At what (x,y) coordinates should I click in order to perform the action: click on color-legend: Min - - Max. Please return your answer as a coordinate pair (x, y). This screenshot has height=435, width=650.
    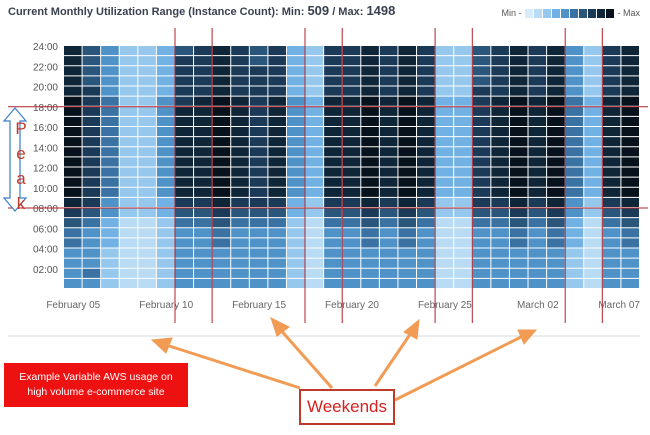
    Looking at the image, I should click on (571, 13).